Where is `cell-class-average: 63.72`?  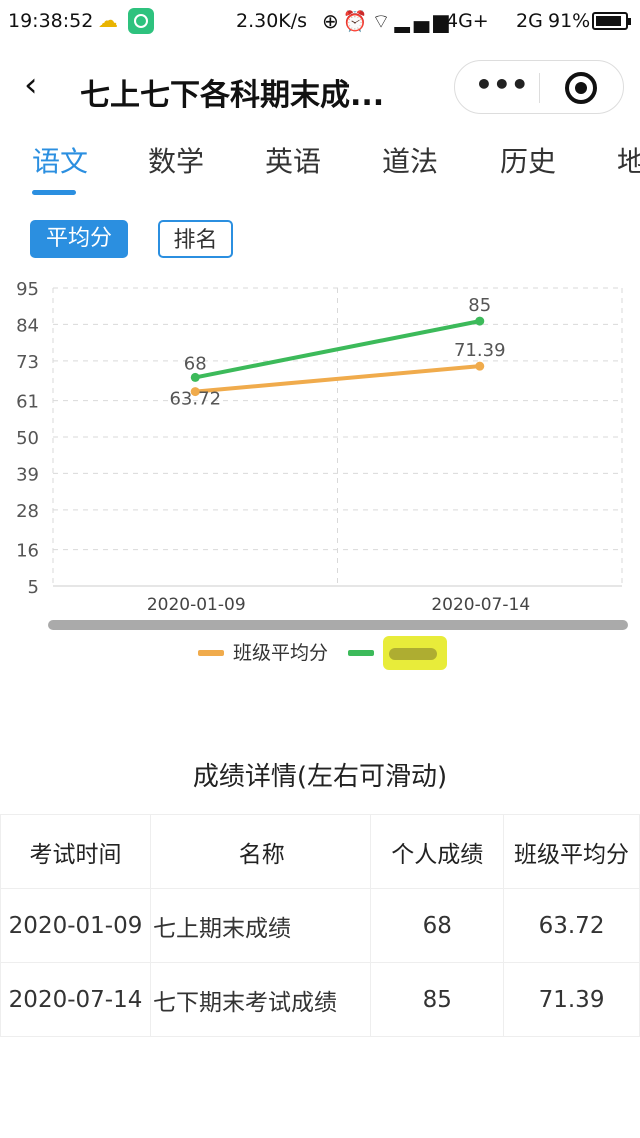
cell-class-average: 63.72 is located at coordinates (571, 925).